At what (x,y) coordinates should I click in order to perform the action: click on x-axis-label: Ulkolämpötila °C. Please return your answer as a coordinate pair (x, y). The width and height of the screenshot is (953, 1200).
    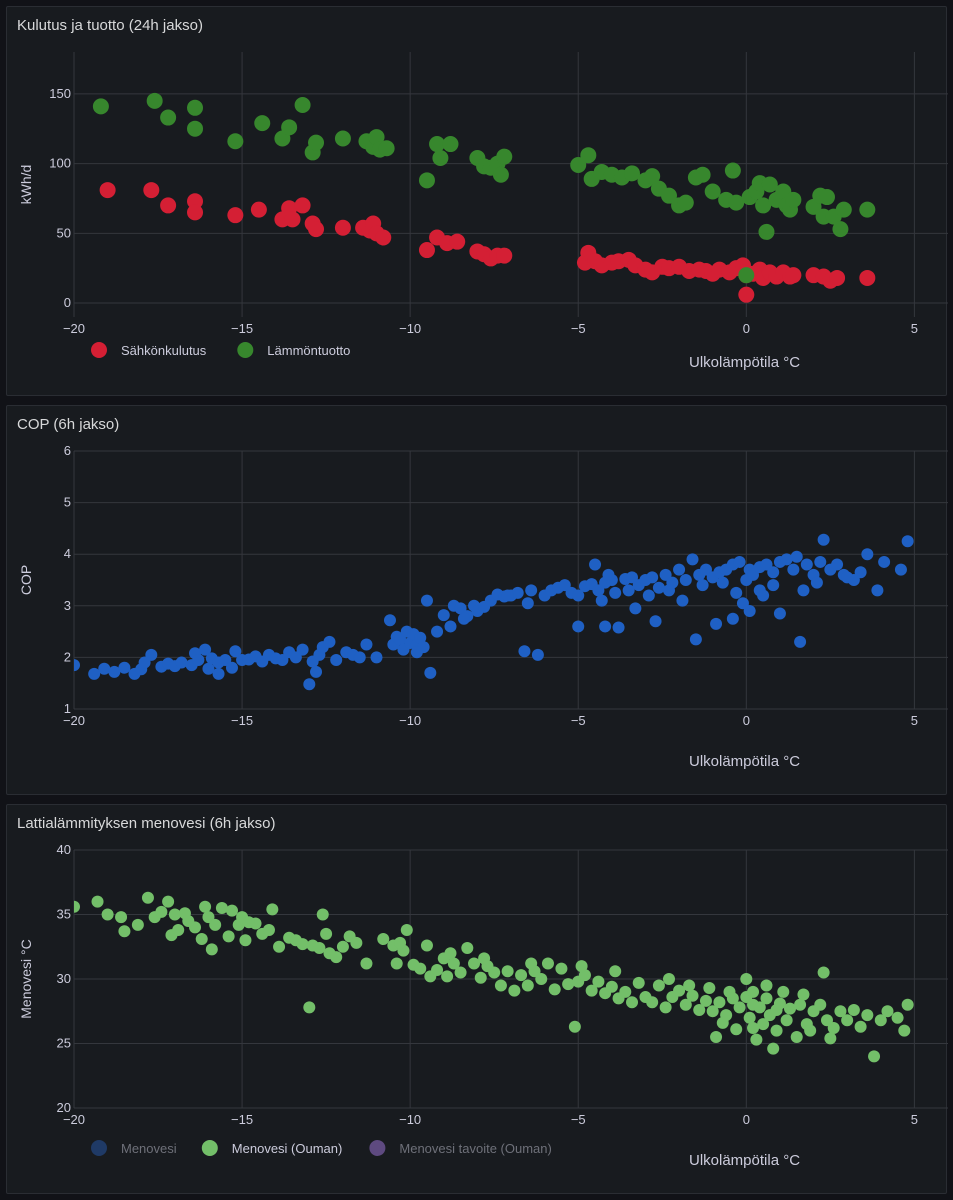
    Looking at the image, I should click on (744, 362).